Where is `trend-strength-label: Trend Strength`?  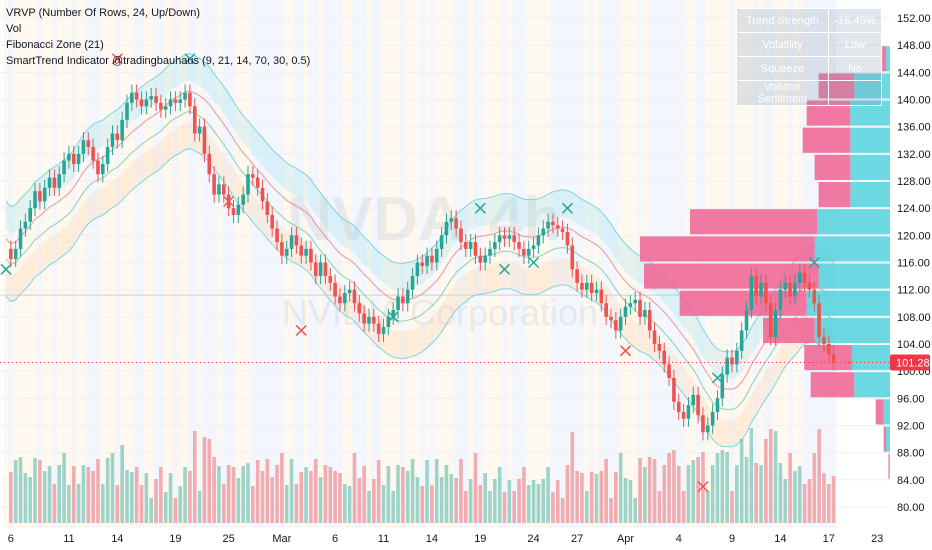
trend-strength-label: Trend Strength is located at coordinates (782, 20).